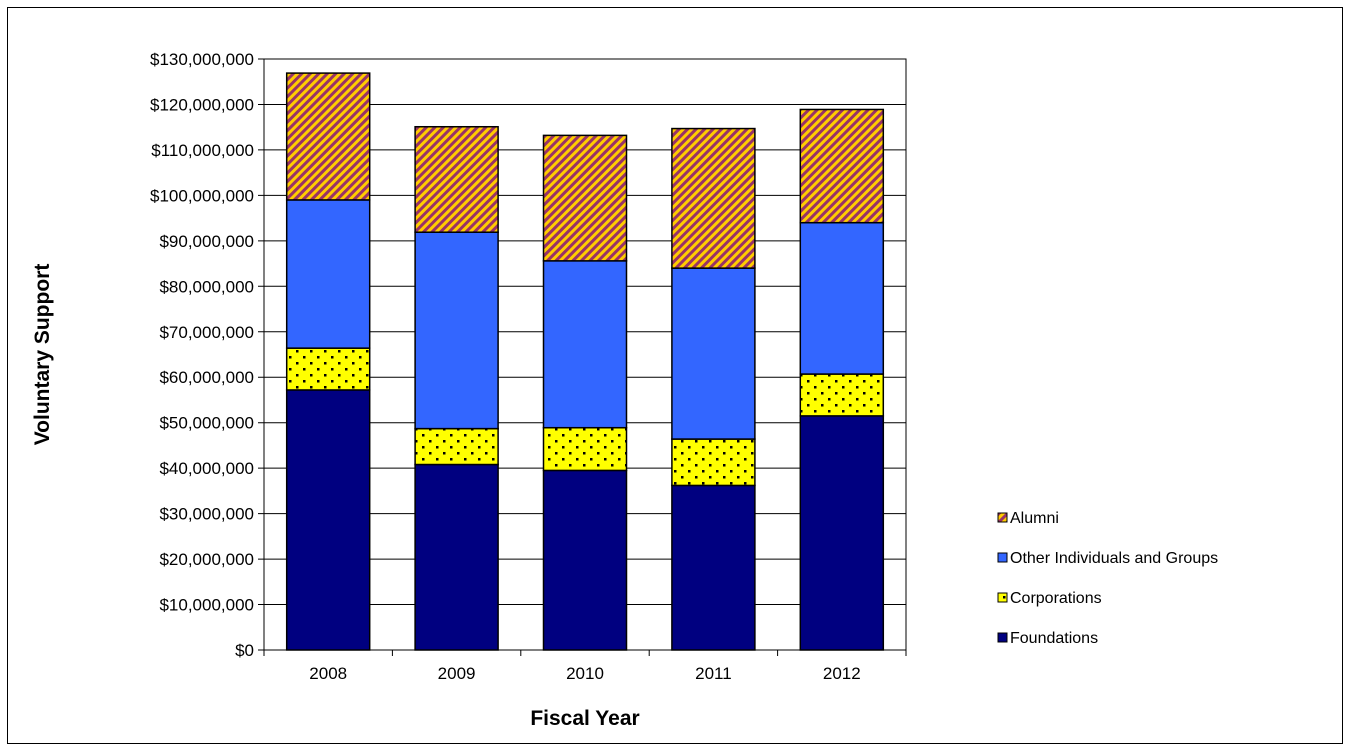  What do you see at coordinates (206, 423) in the screenshot?
I see `y-tick-label: $50,000,000` at bounding box center [206, 423].